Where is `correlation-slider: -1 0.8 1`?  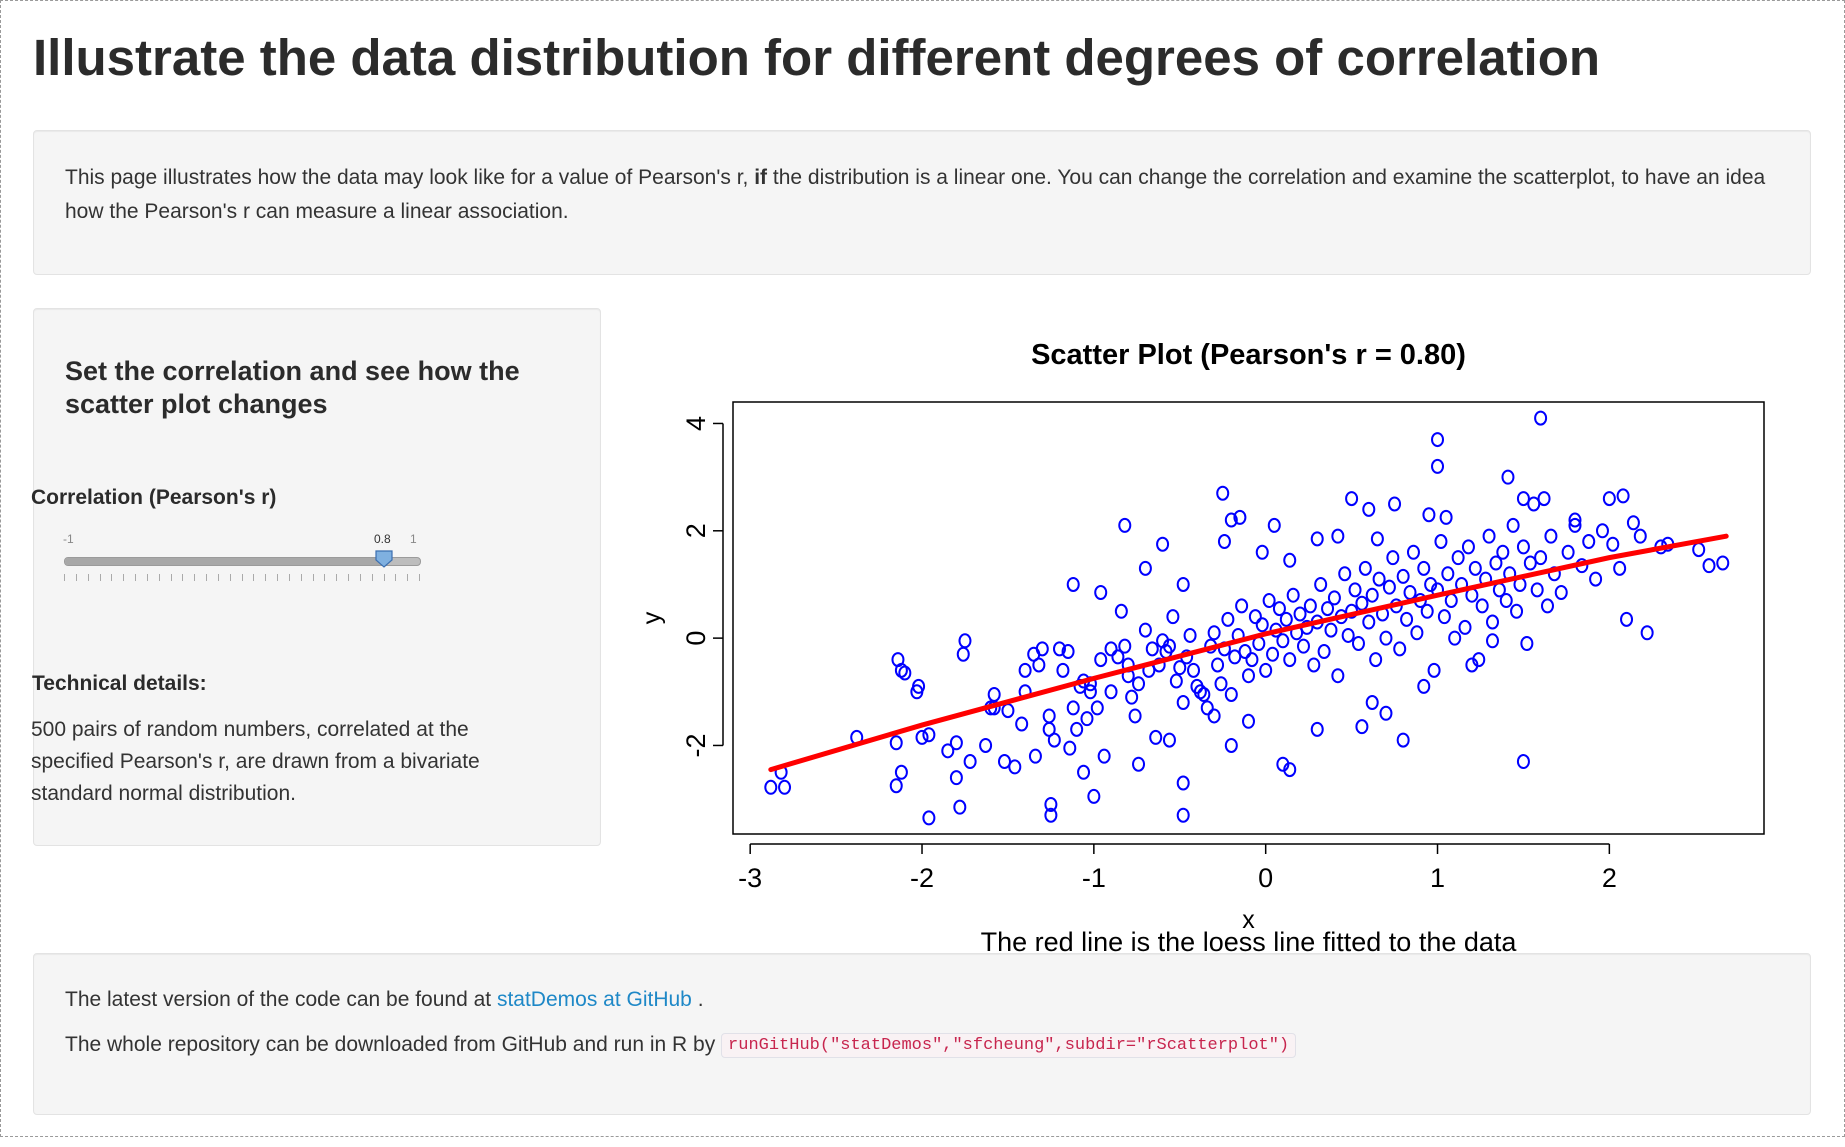
correlation-slider: -1 0.8 1 is located at coordinates (242, 555).